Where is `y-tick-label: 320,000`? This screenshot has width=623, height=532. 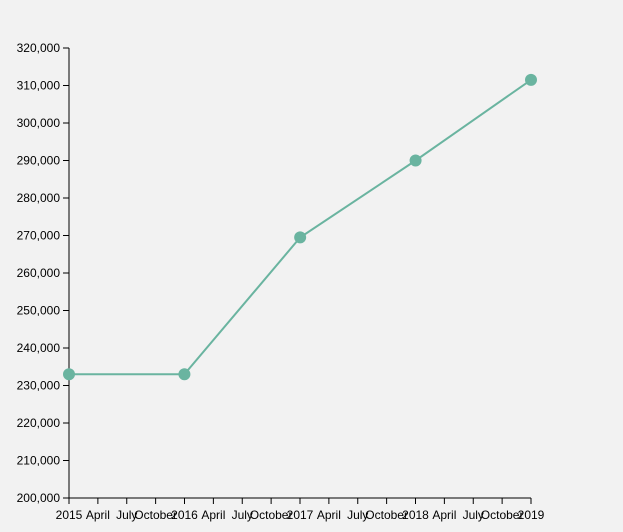 y-tick-label: 320,000 is located at coordinates (39, 48).